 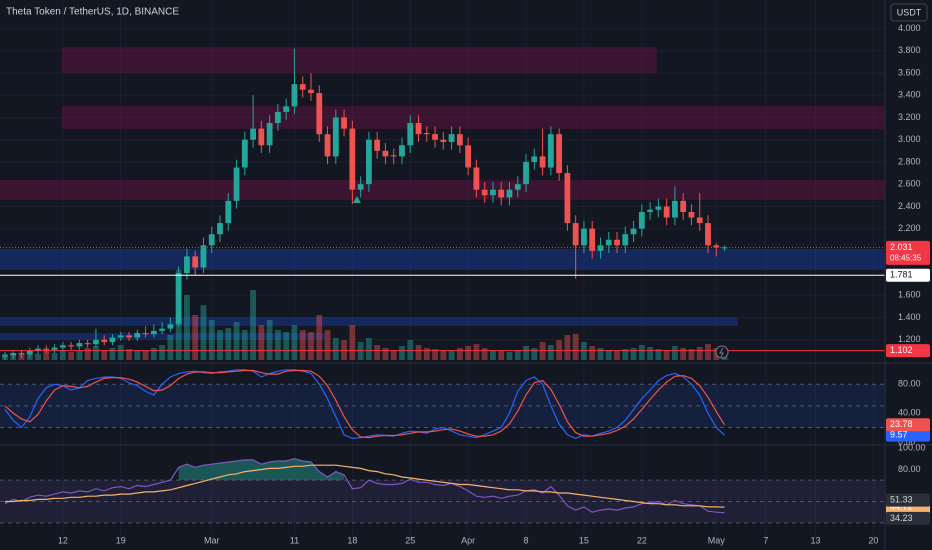 What do you see at coordinates (909, 95) in the screenshot?
I see `y-tick-label: 3.400` at bounding box center [909, 95].